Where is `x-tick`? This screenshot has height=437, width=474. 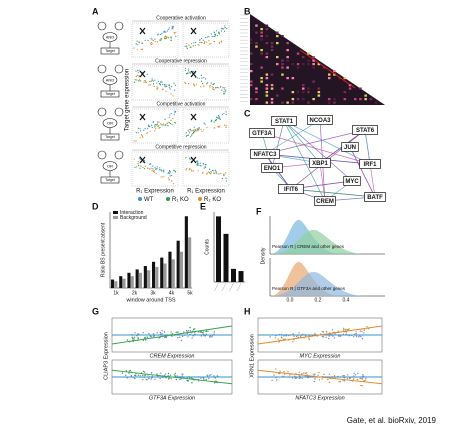
x-tick is located at coordinates (216, 287).